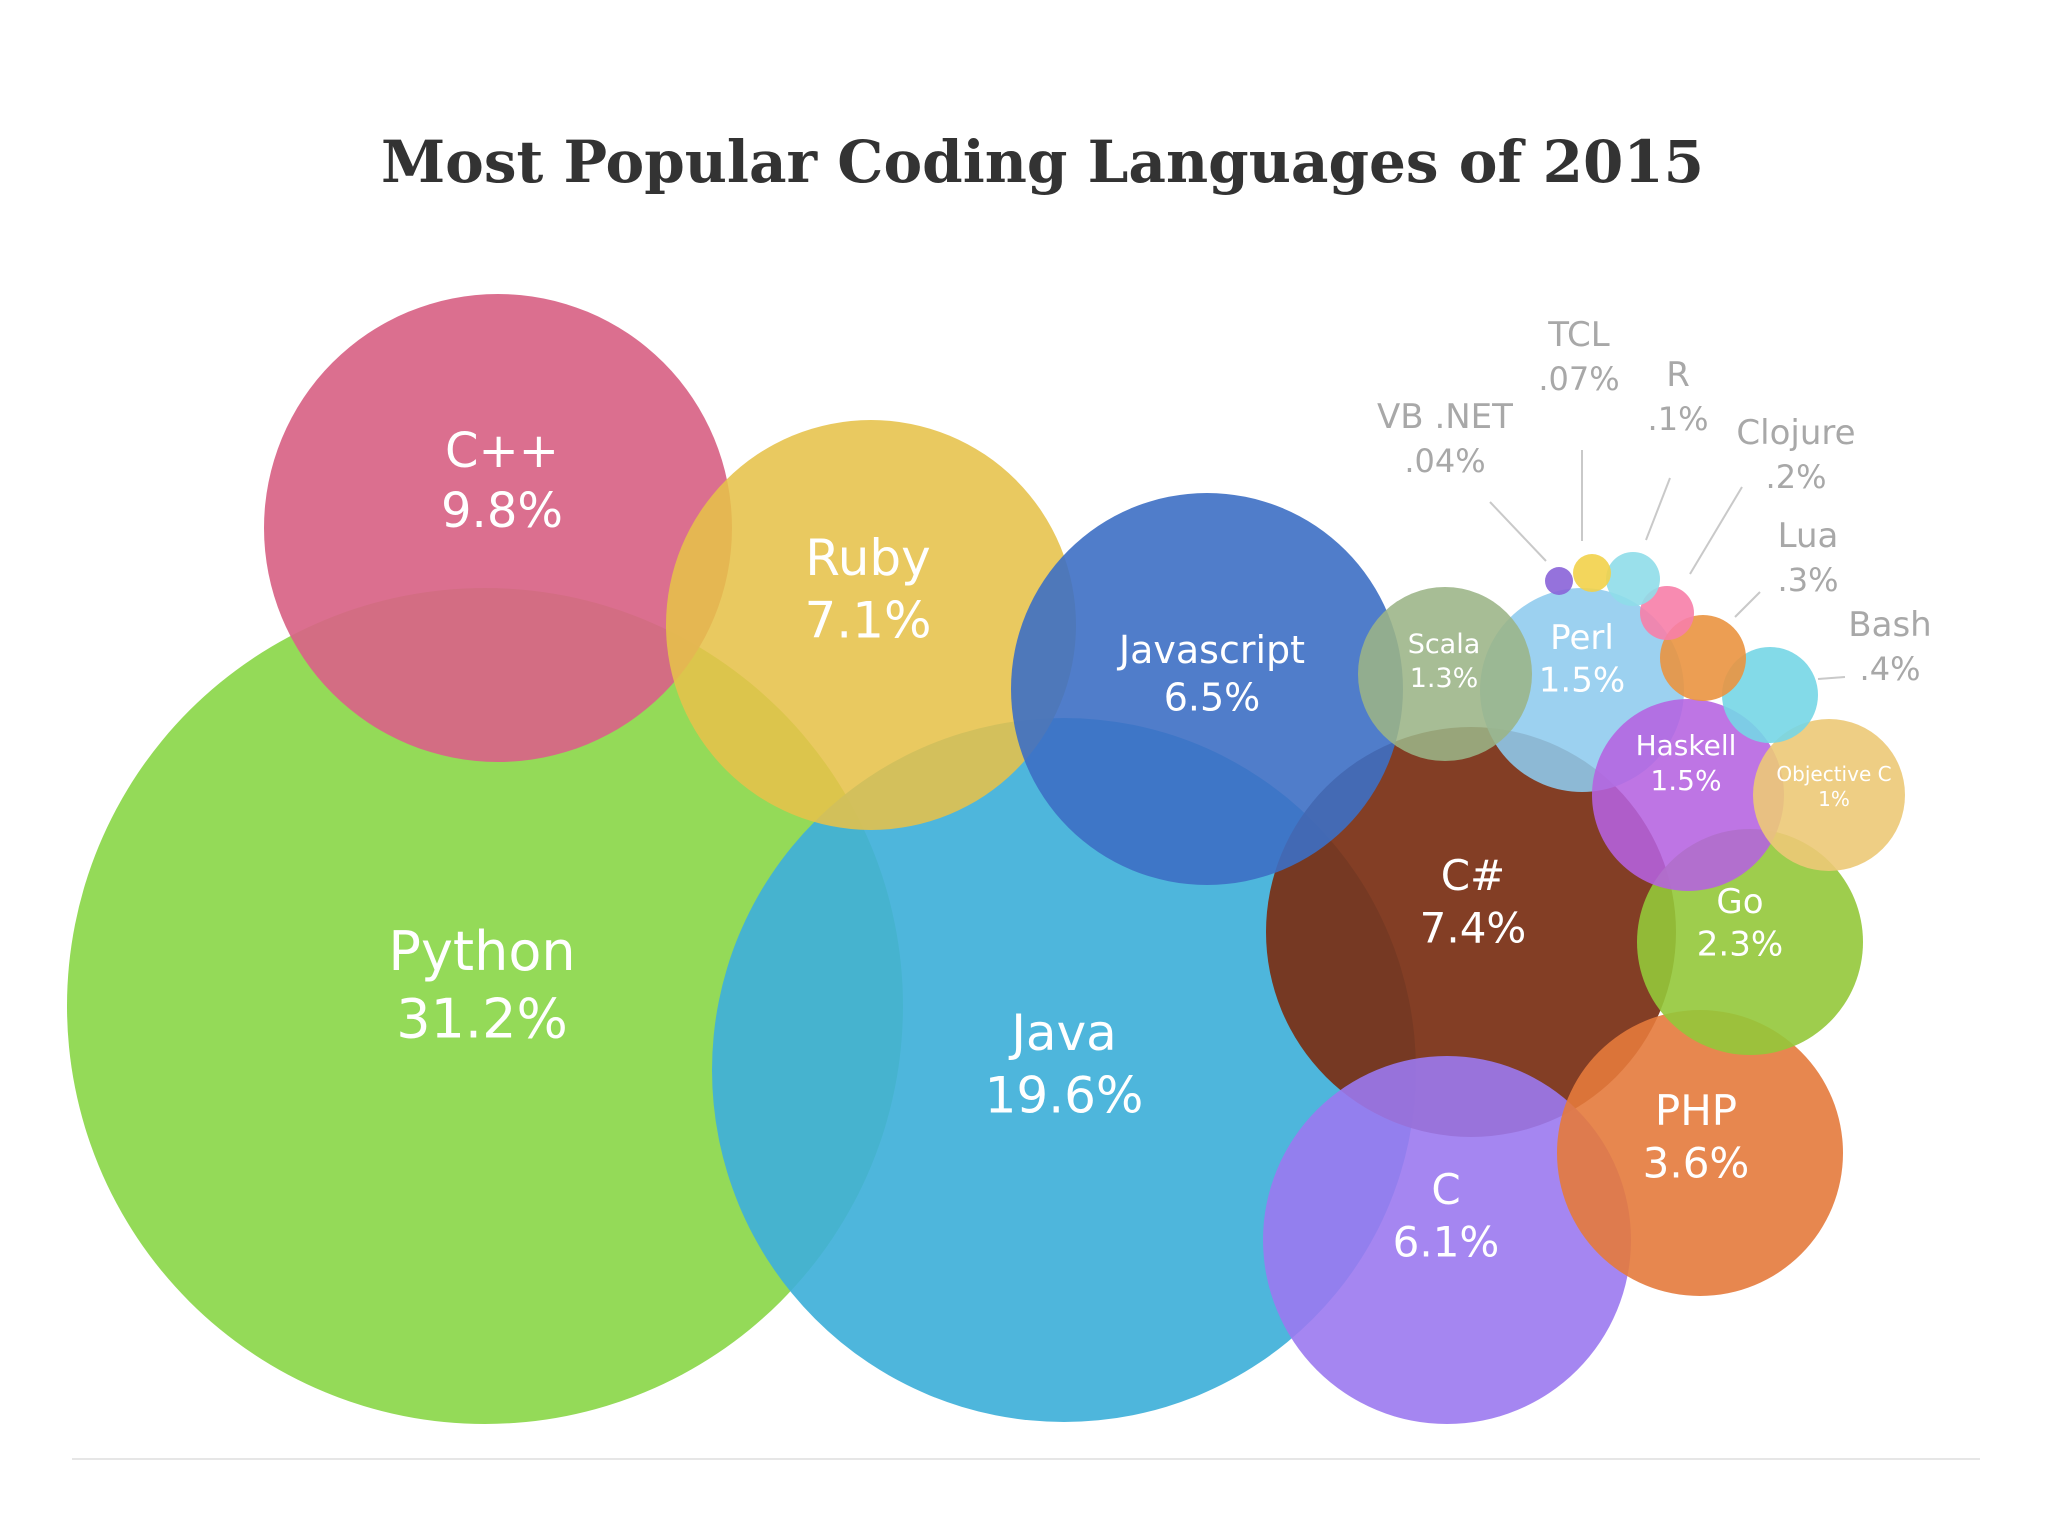 This screenshot has height=1535, width=2048. I want to click on label-value-go: 2.3%, so click(1740, 945).